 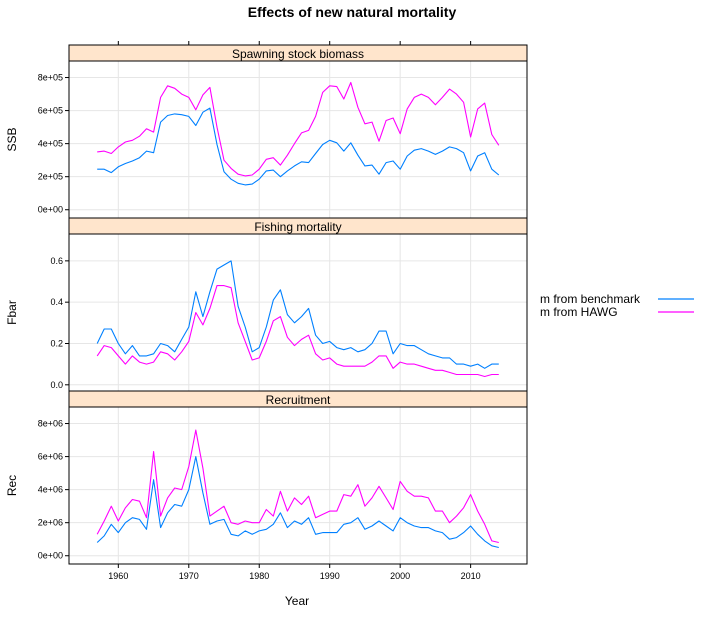 What do you see at coordinates (471, 576) in the screenshot?
I see `x-tick-label: 2010` at bounding box center [471, 576].